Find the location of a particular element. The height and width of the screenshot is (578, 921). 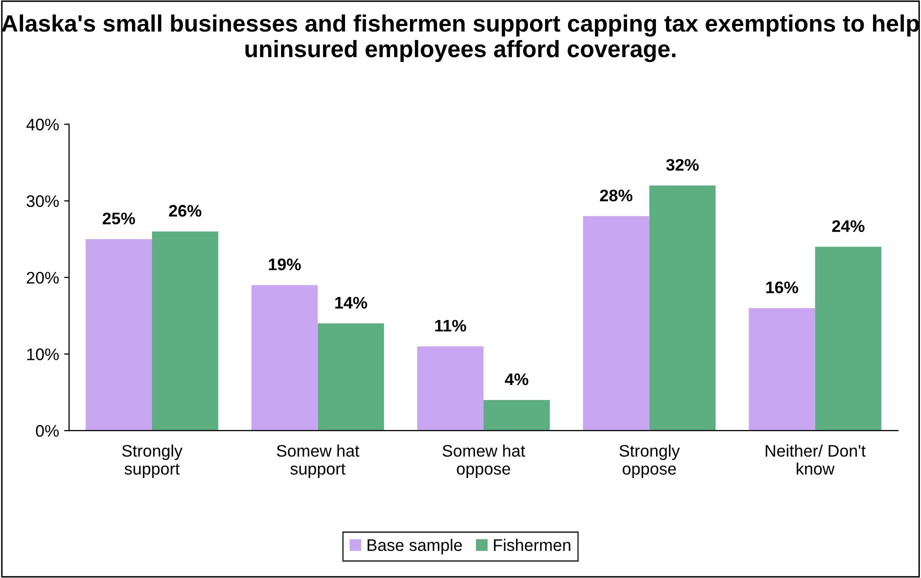

legend-label: Fishermen is located at coordinates (532, 545).